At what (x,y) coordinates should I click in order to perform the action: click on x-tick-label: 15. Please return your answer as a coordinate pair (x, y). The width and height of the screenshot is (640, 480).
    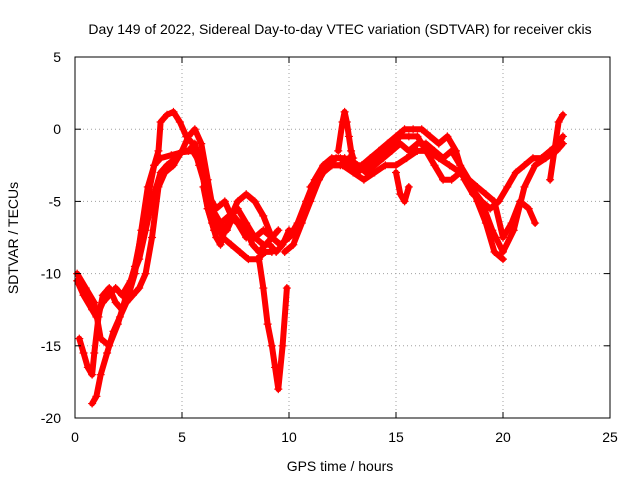
    Looking at the image, I should click on (396, 437).